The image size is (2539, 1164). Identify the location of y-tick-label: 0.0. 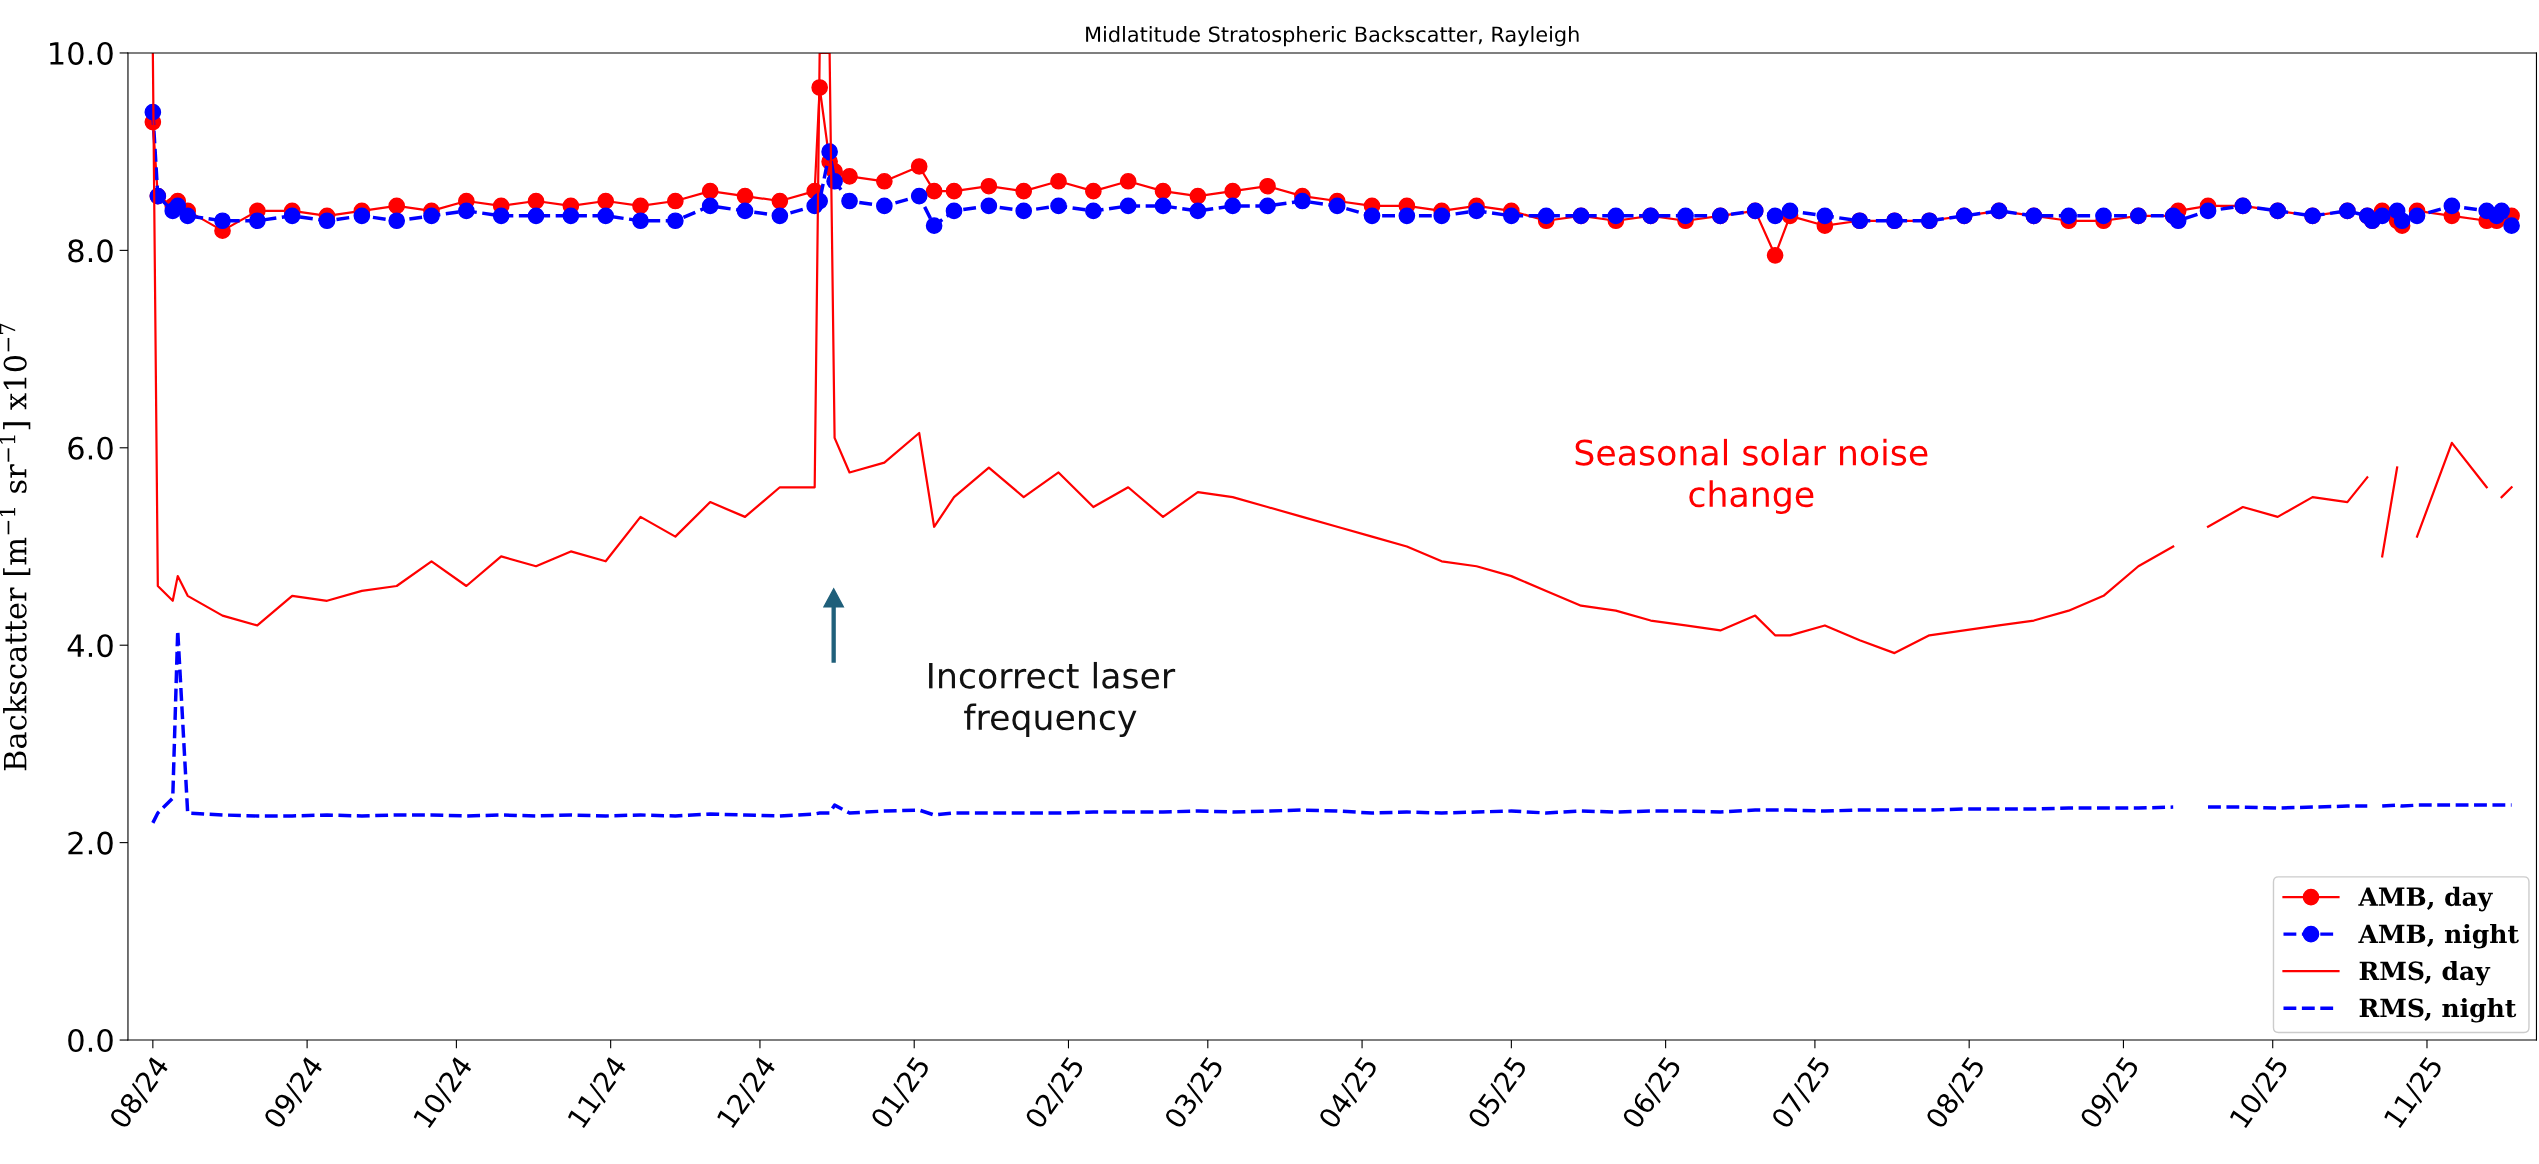
(90, 1040).